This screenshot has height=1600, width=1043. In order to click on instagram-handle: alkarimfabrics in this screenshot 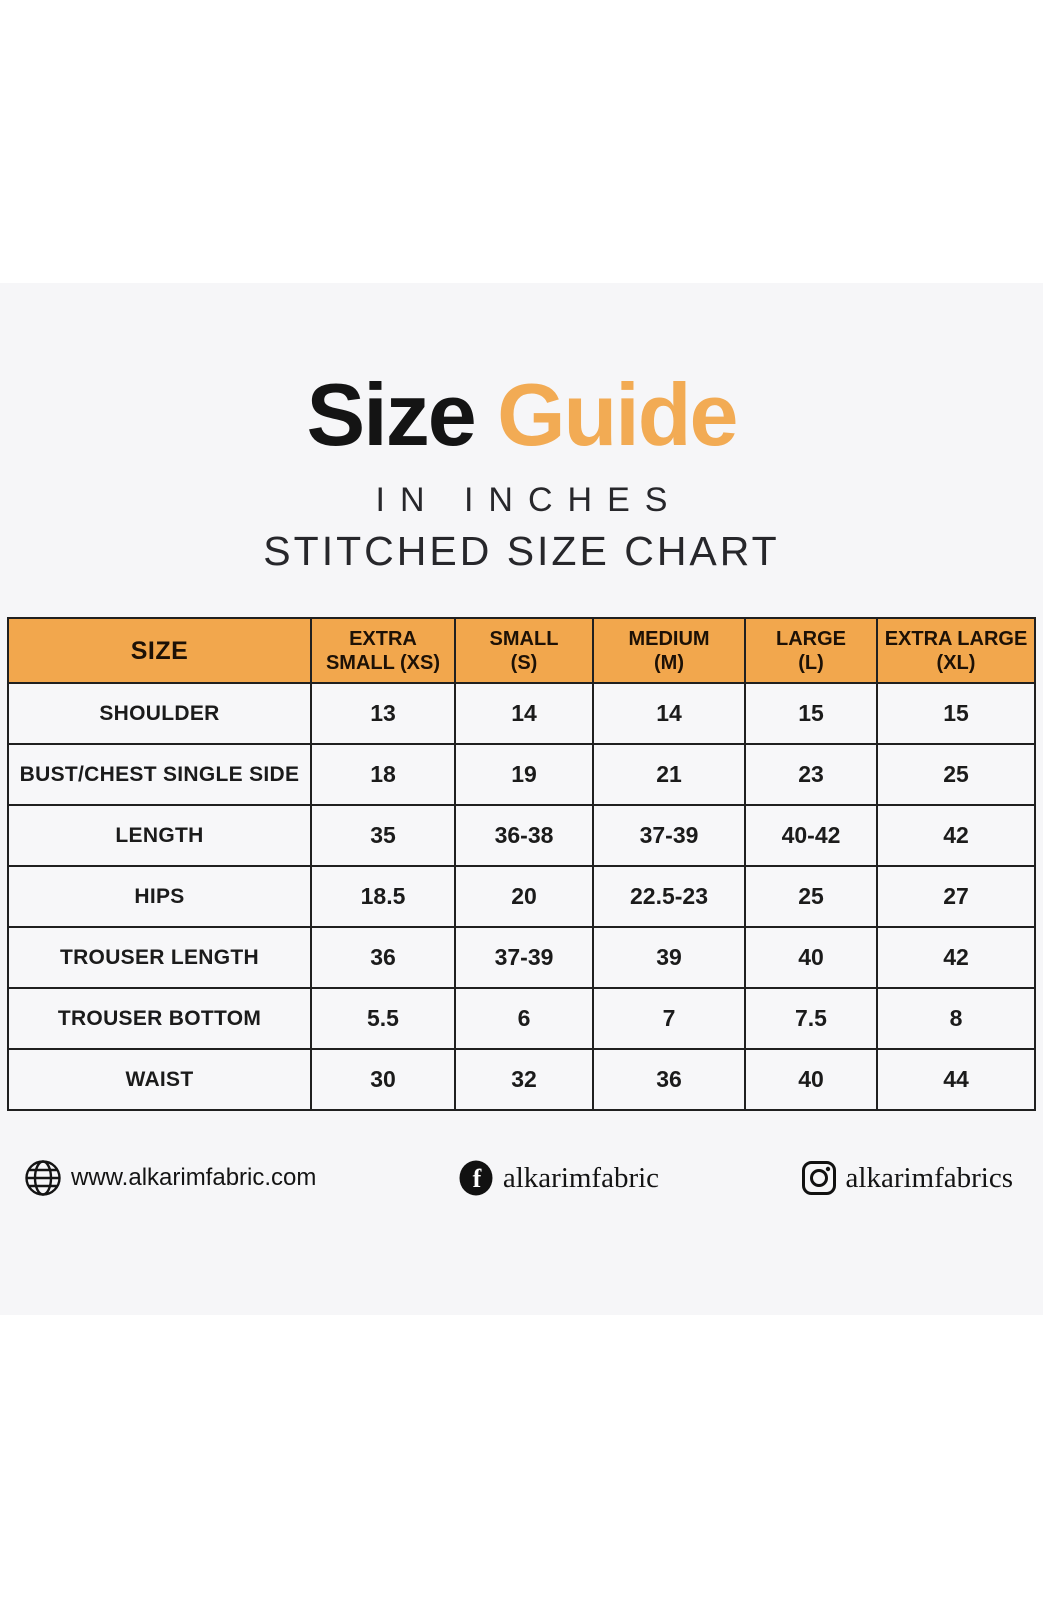, I will do `click(929, 1177)`.